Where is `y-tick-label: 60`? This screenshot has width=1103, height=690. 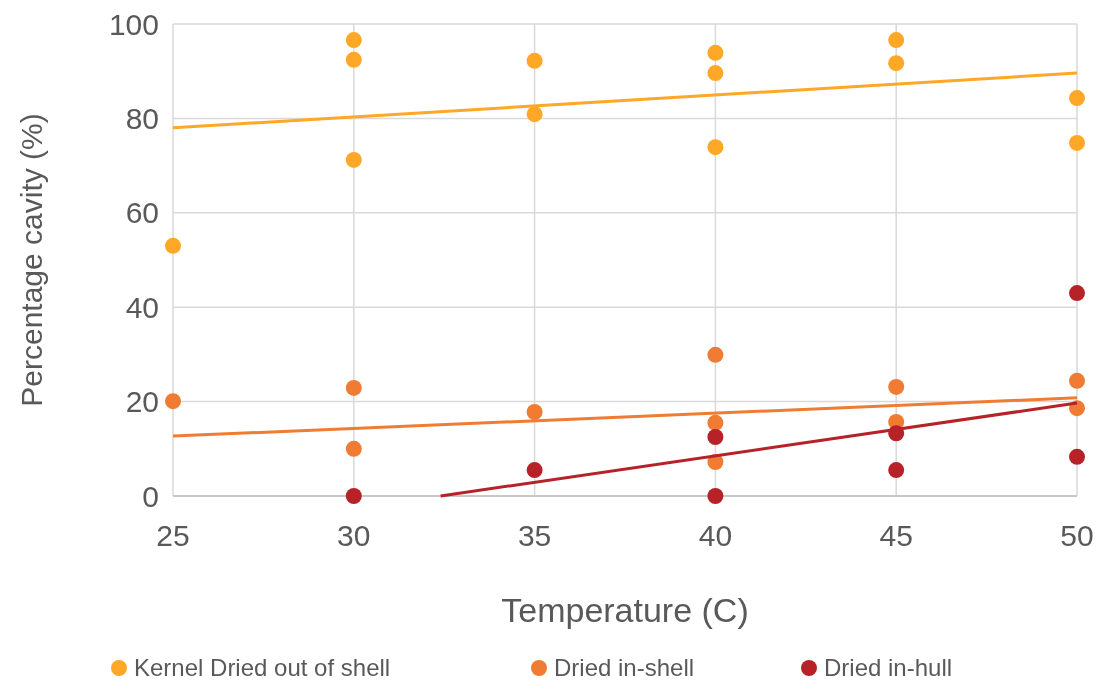 y-tick-label: 60 is located at coordinates (142, 213).